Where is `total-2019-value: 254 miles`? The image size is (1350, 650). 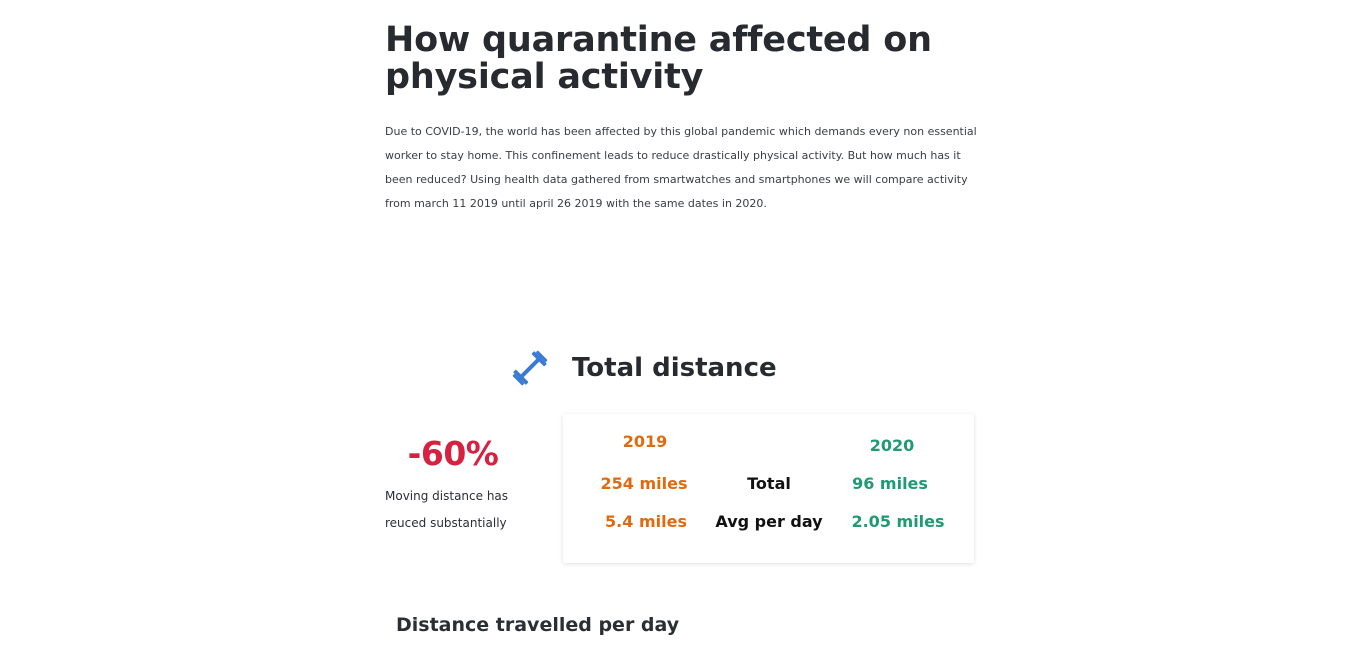
total-2019-value: 254 miles is located at coordinates (644, 483).